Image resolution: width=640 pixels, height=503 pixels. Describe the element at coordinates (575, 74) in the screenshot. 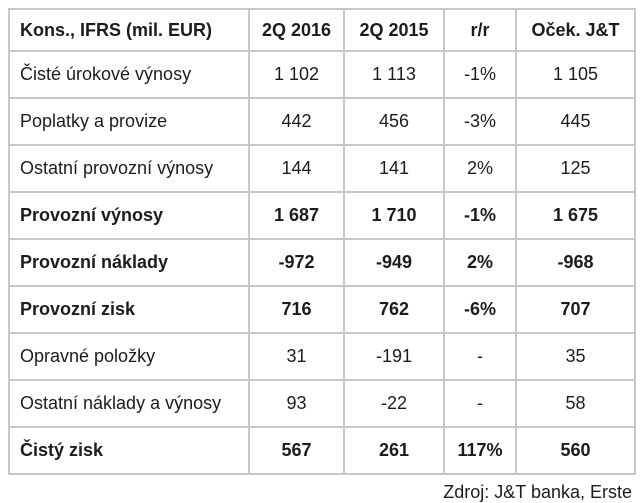

I see `cell-jt-estimate: 1 105` at that location.